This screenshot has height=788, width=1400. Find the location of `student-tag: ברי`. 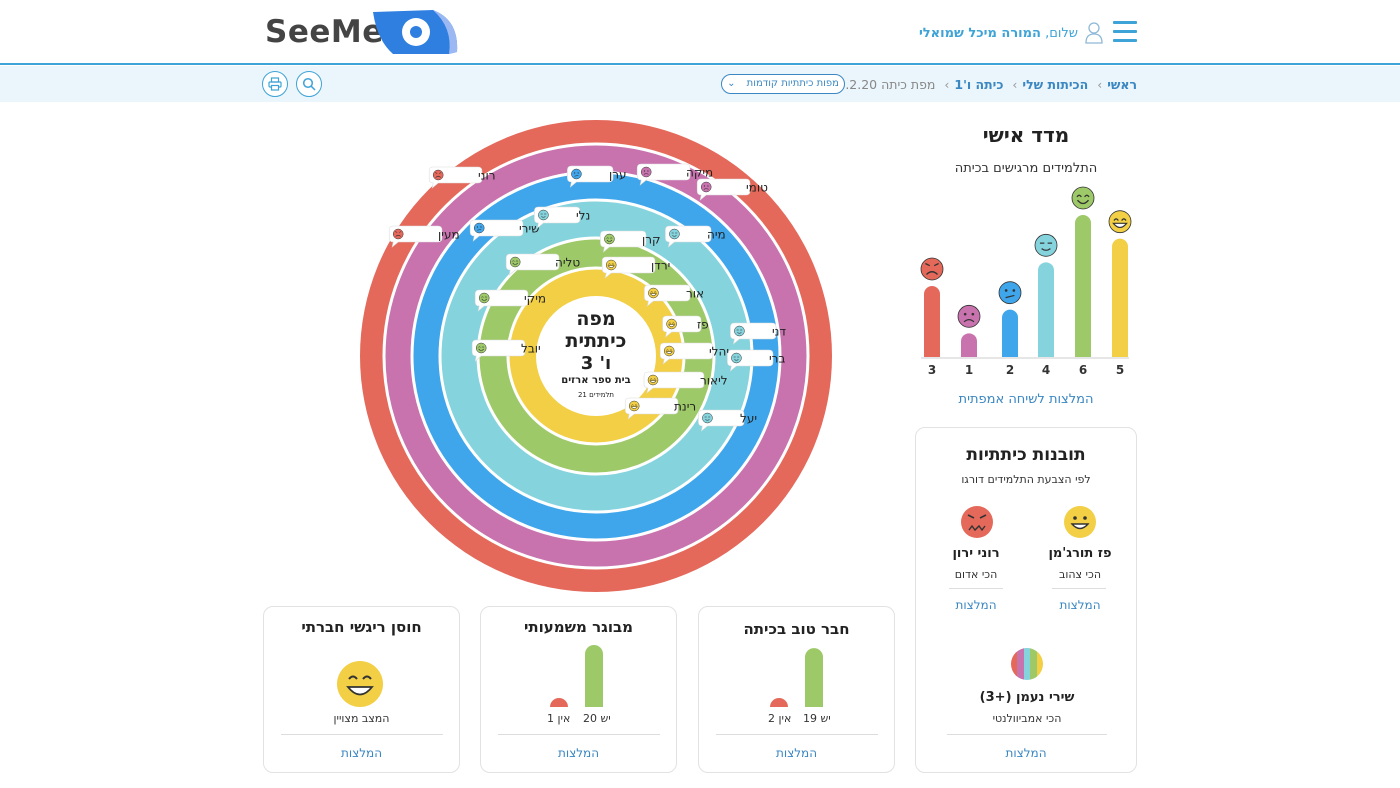

student-tag: ברי is located at coordinates (756, 360).